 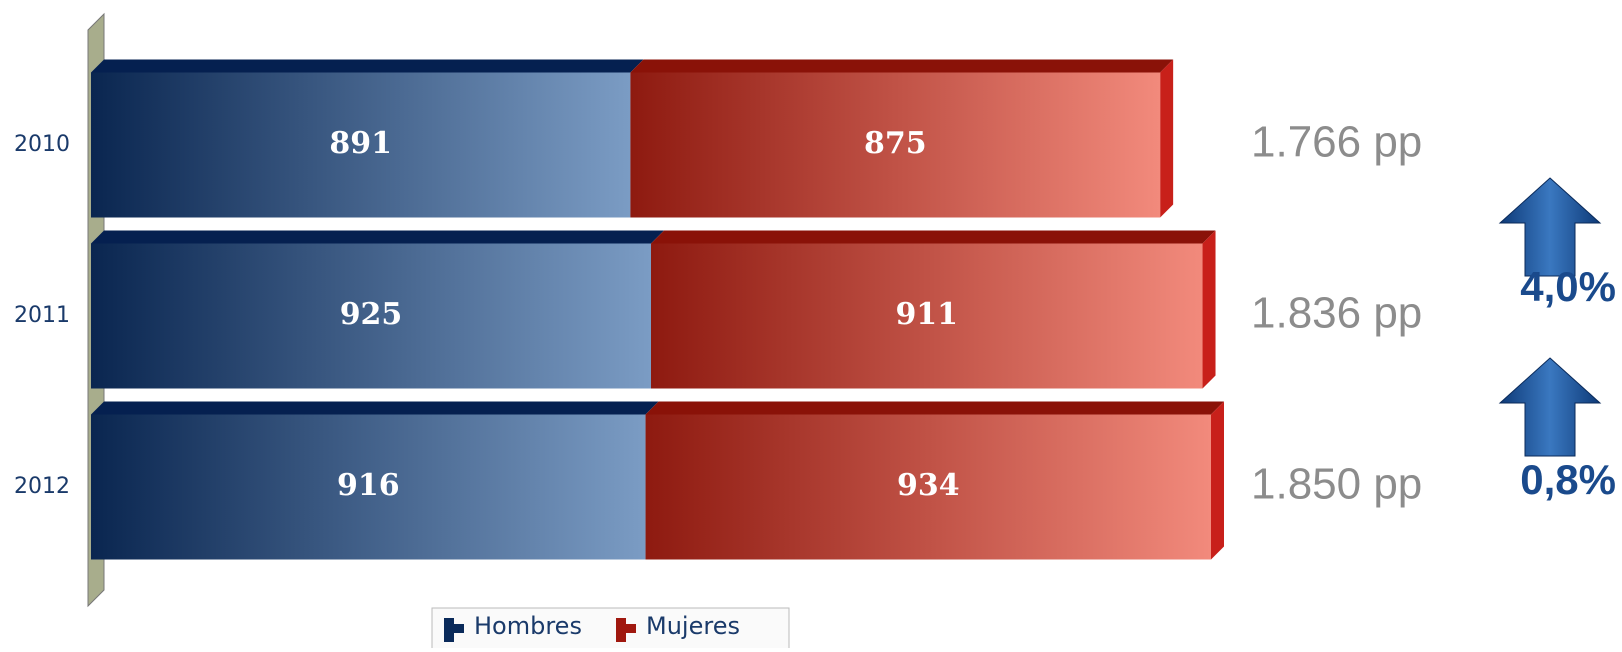 I want to click on legend-box, so click(x=610, y=629).